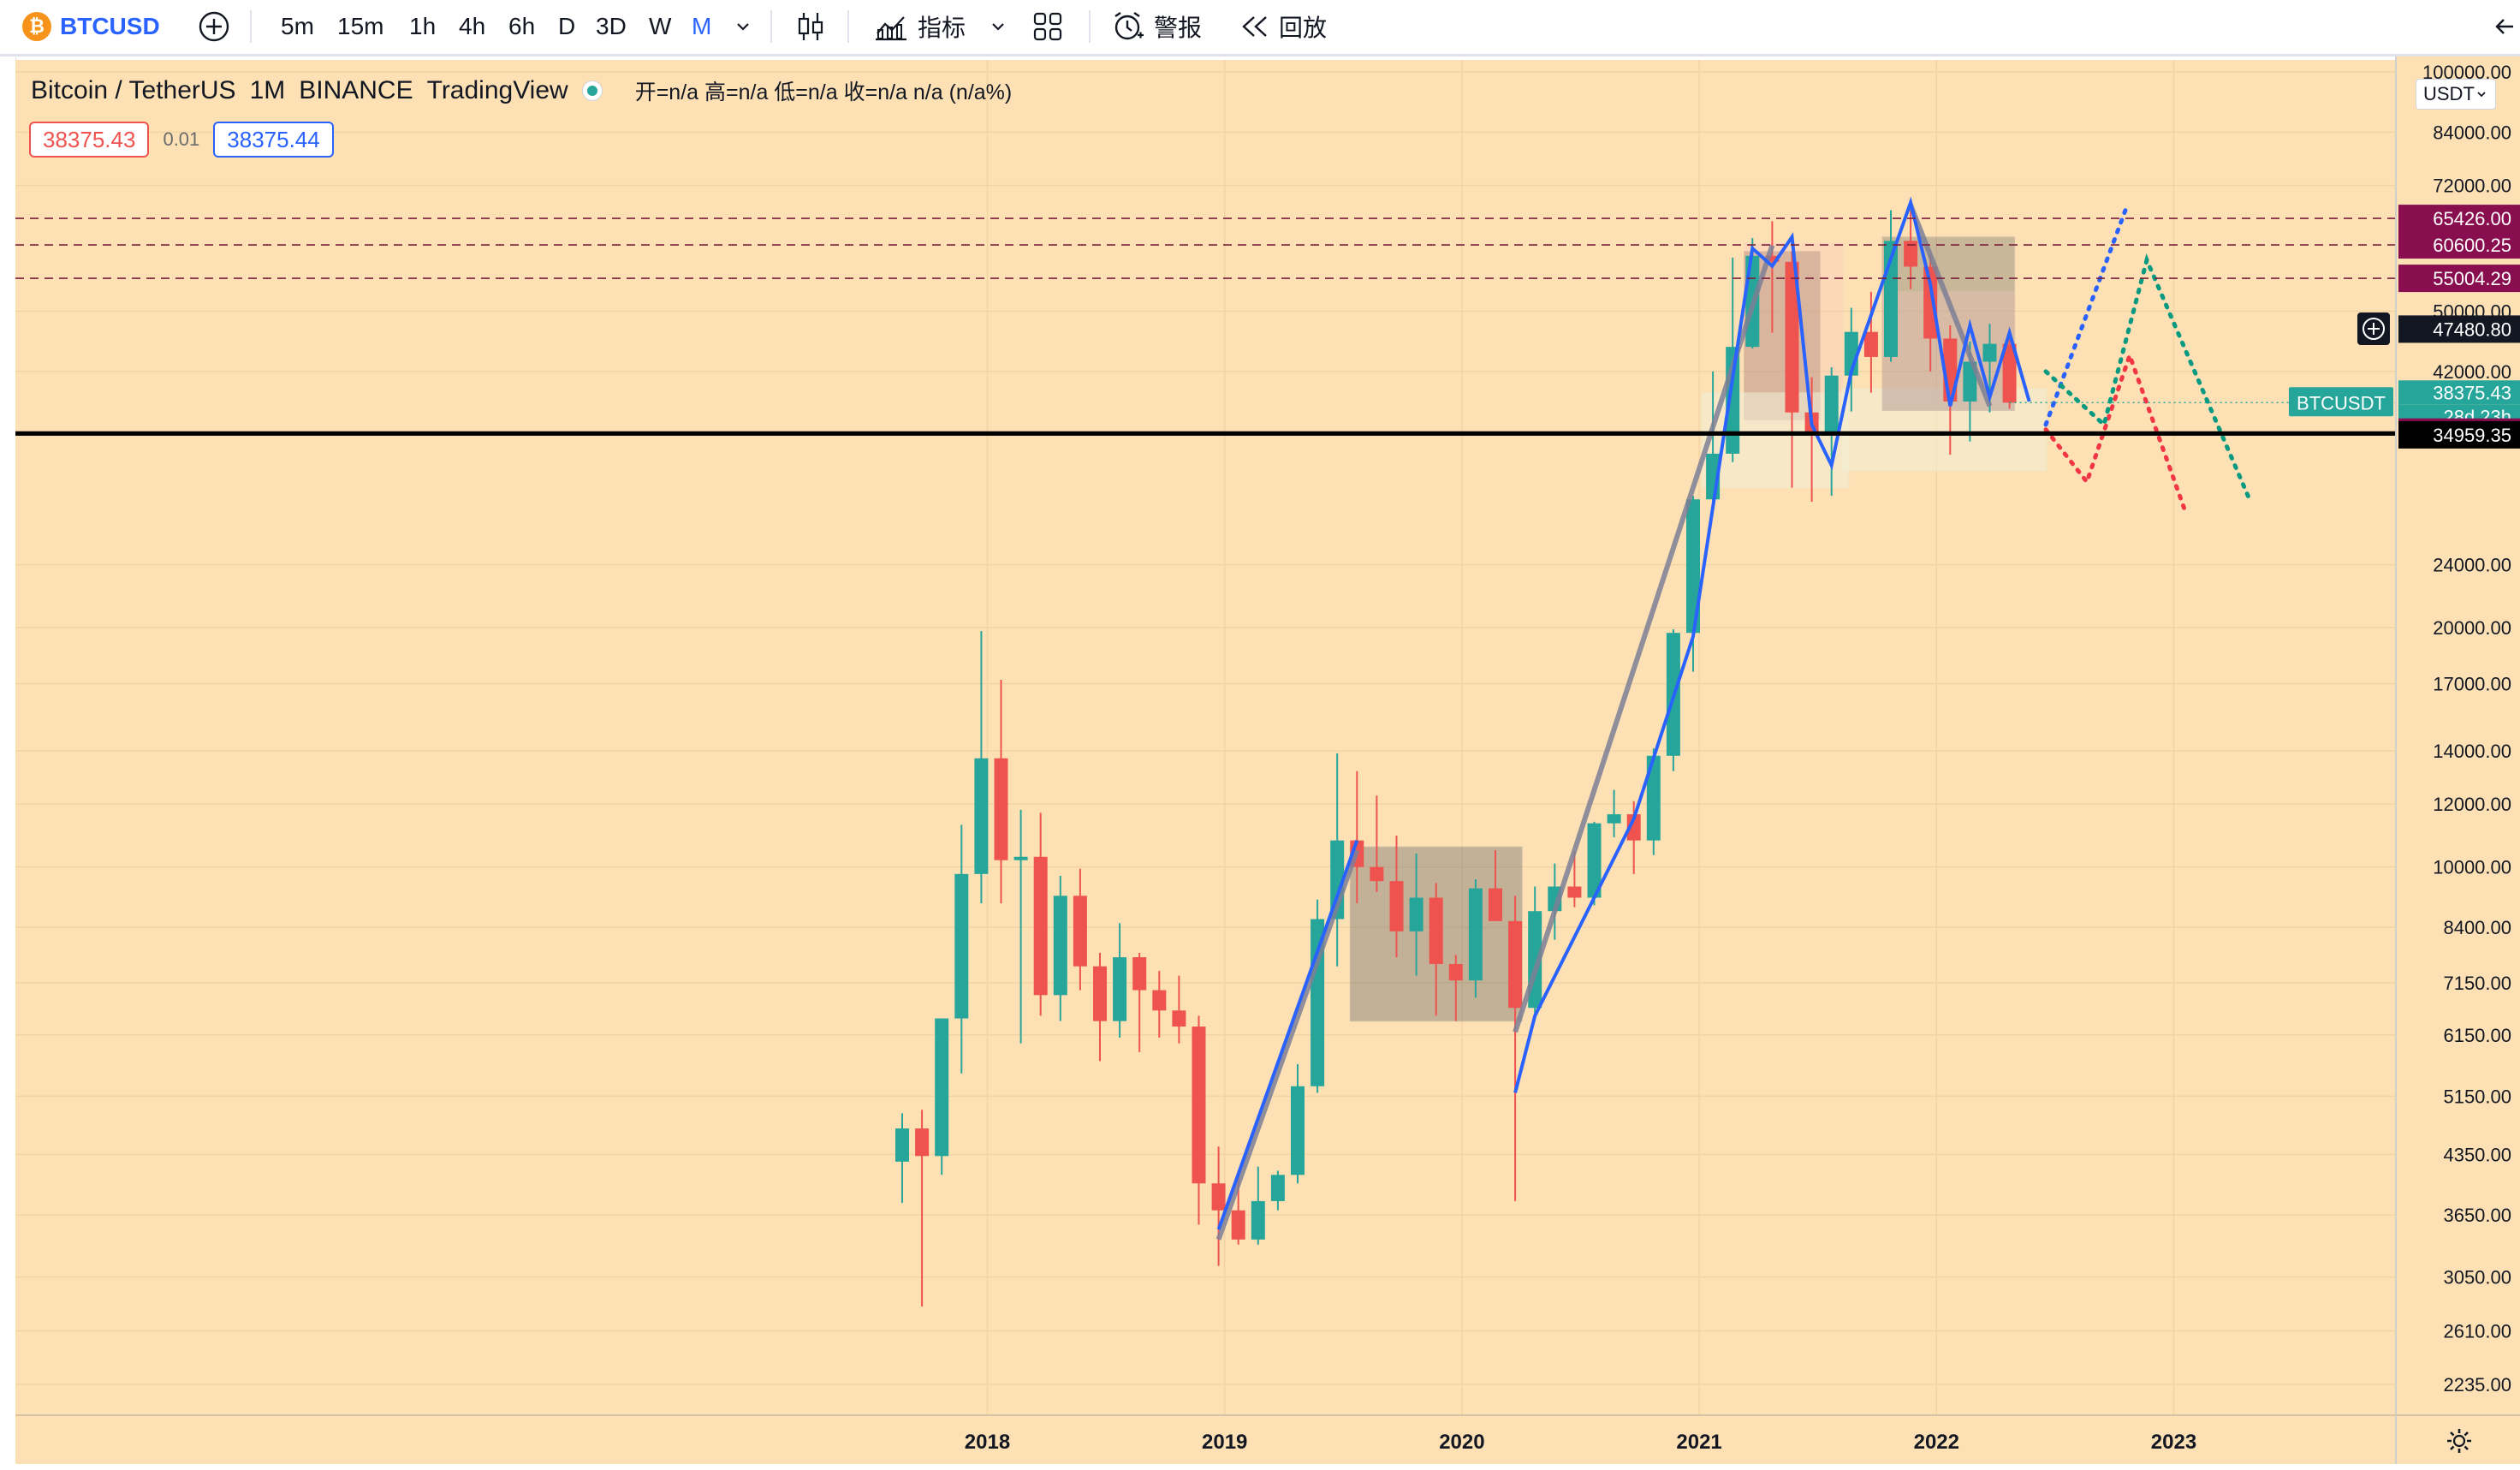 Image resolution: width=2520 pixels, height=1470 pixels. What do you see at coordinates (1254, 26) in the screenshot?
I see `rewind-icon` at bounding box center [1254, 26].